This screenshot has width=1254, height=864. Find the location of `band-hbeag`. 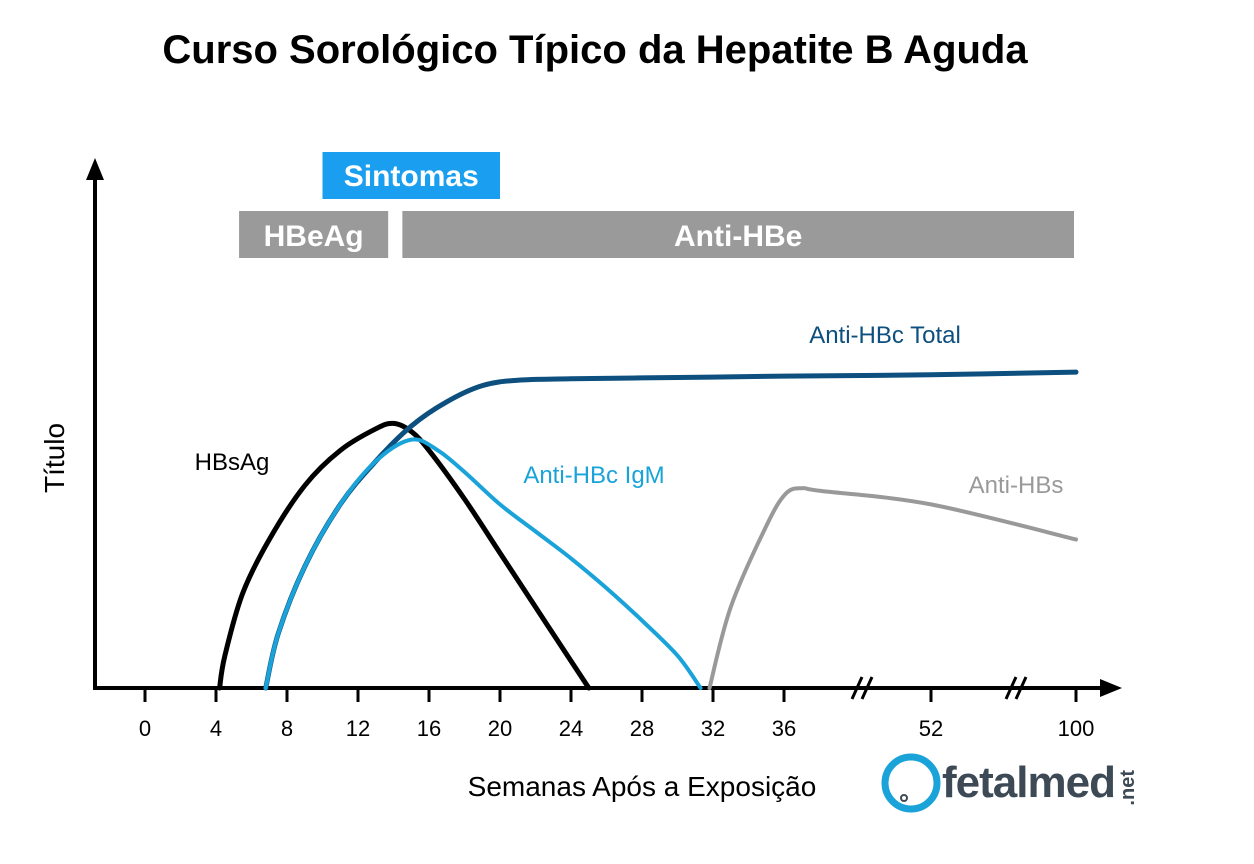

band-hbeag is located at coordinates (314, 234).